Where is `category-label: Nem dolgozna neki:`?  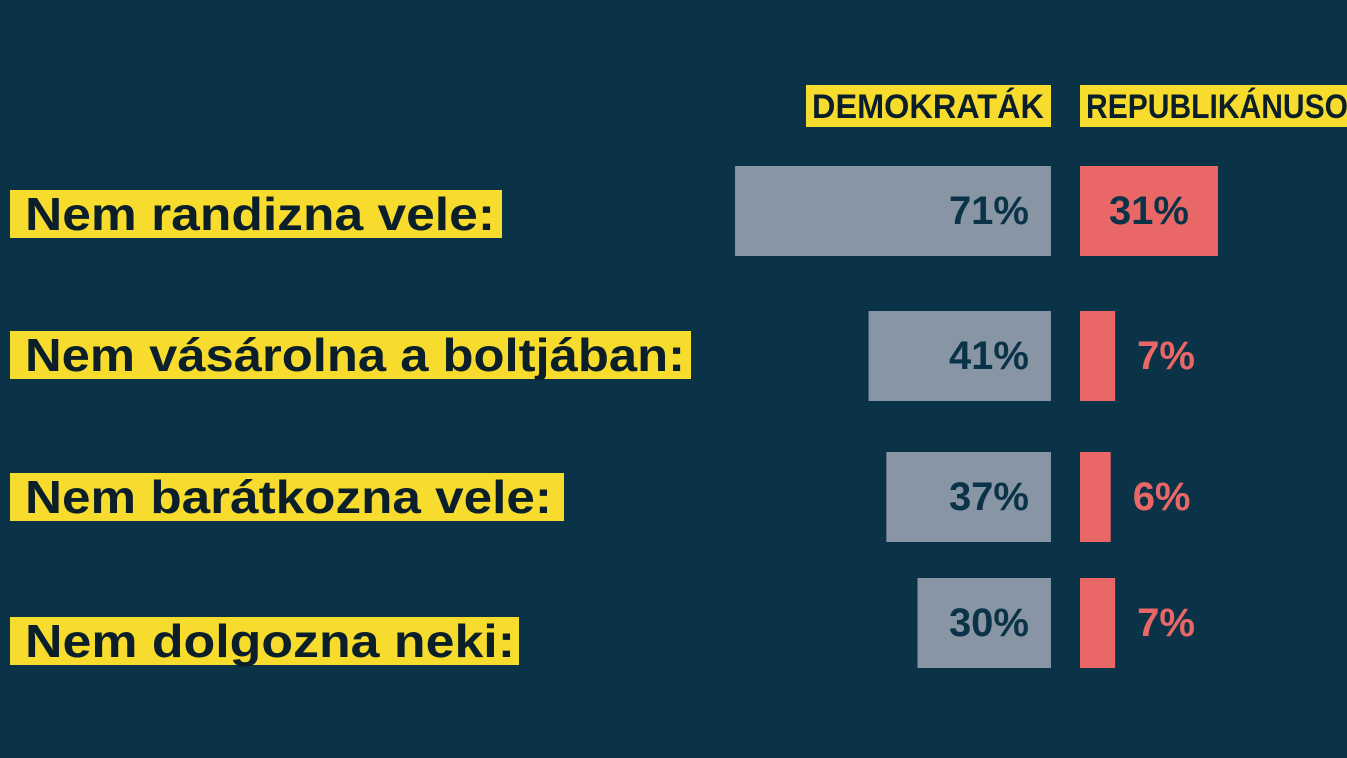
category-label: Nem dolgozna neki: is located at coordinates (270, 641).